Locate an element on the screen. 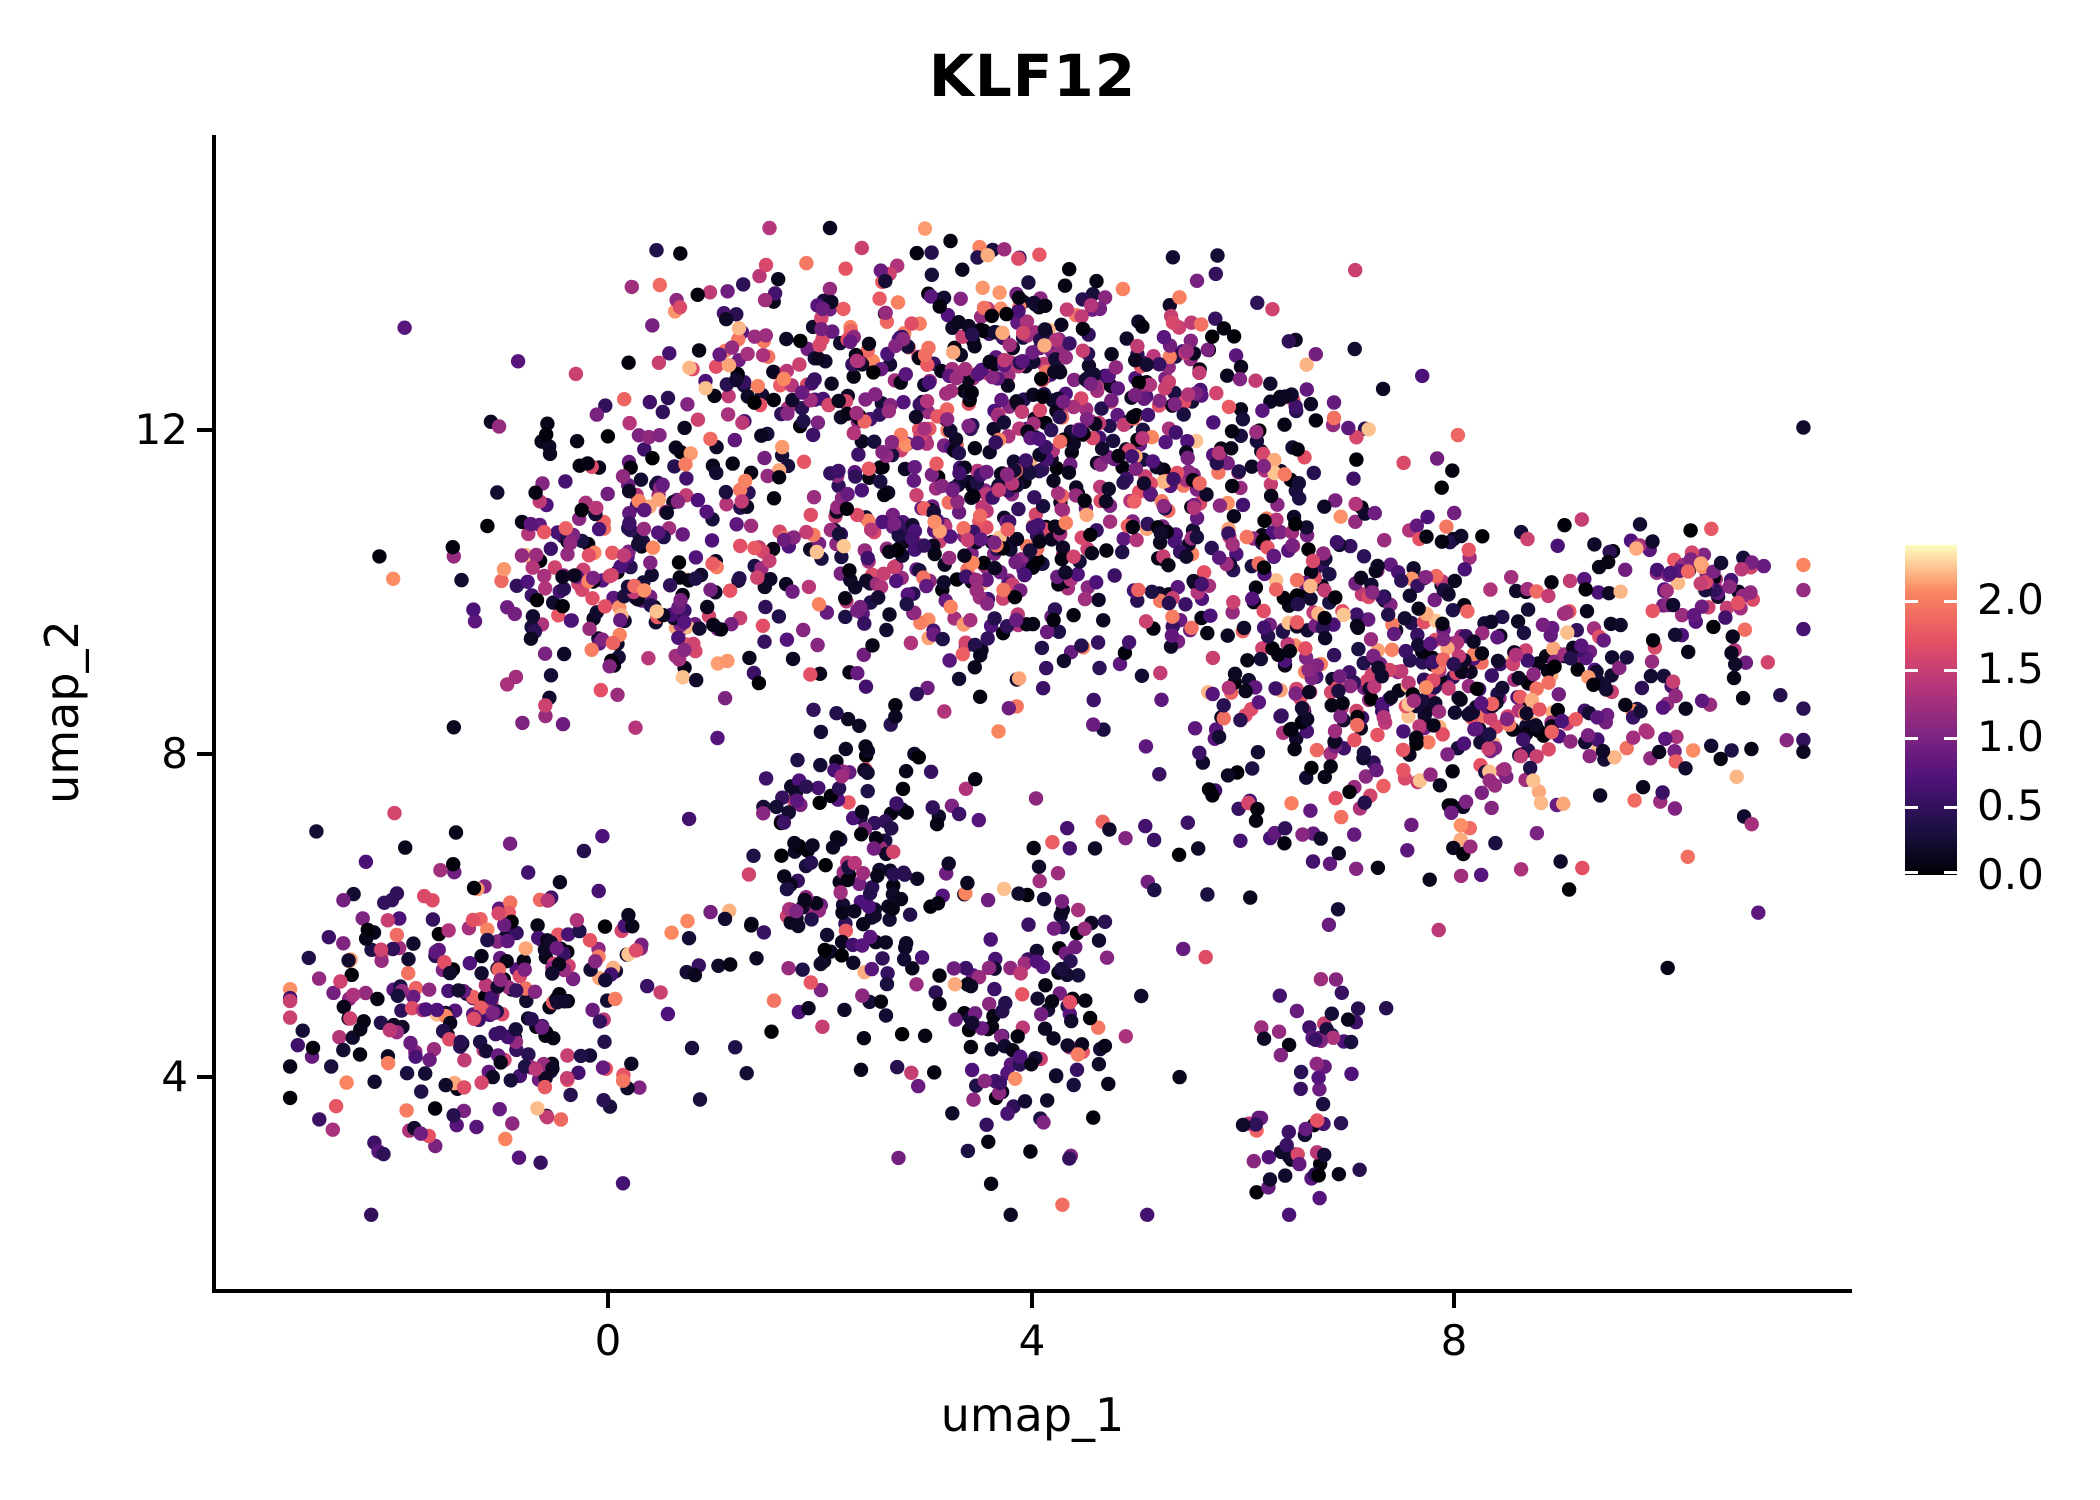  colorbar-tick-label: 2.0 is located at coordinates (2010, 599).